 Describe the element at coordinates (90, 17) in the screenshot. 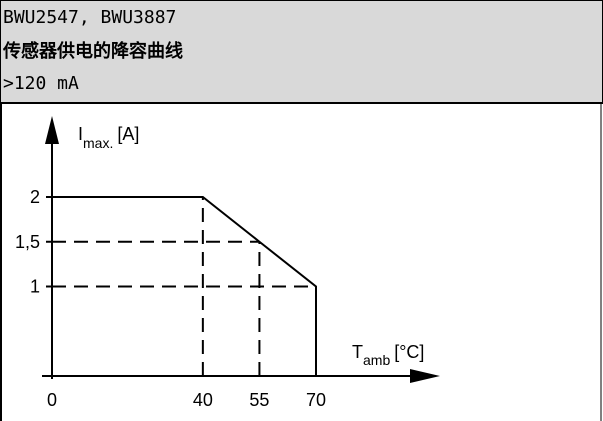

I see `model-numbers: BWU2547, BWU3887` at that location.